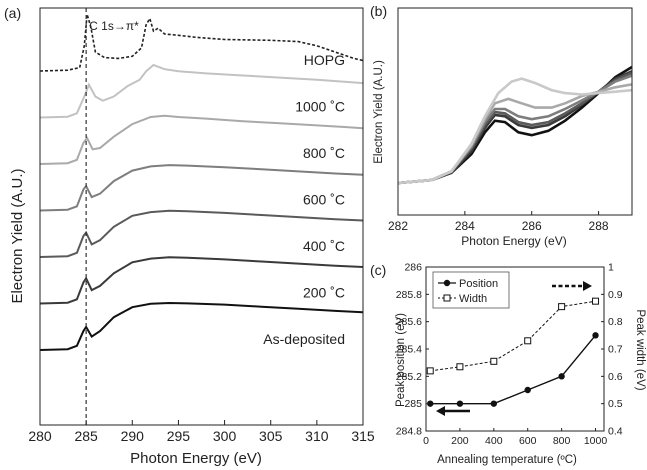 The width and height of the screenshot is (647, 470). Describe the element at coordinates (324, 153) in the screenshot. I see `series-label-2: 800 ˚C` at that location.